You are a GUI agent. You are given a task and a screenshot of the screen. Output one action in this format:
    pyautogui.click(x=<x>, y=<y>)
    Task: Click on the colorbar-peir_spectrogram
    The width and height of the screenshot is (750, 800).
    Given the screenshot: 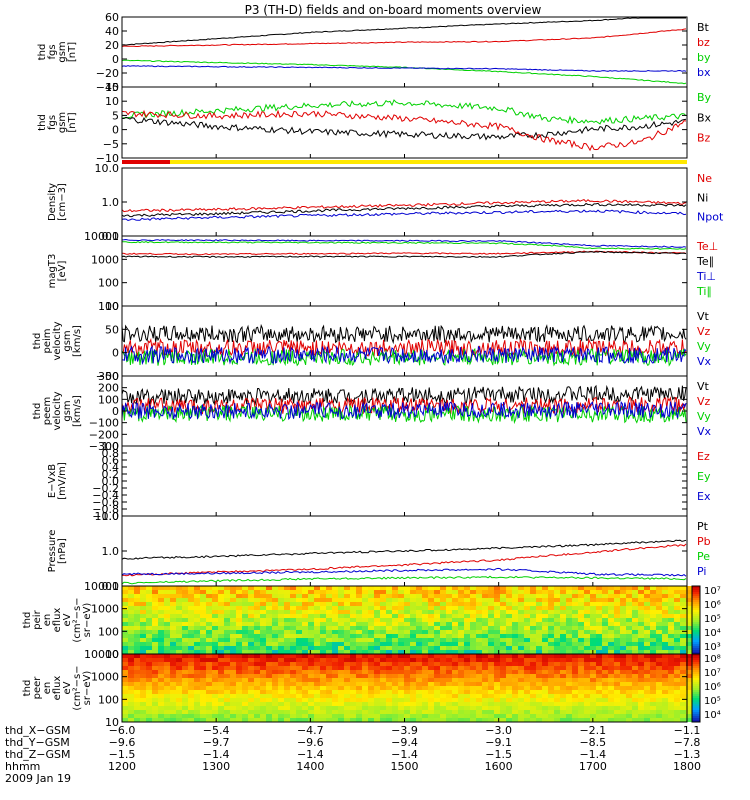 What is the action you would take?
    pyautogui.click(x=696, y=620)
    